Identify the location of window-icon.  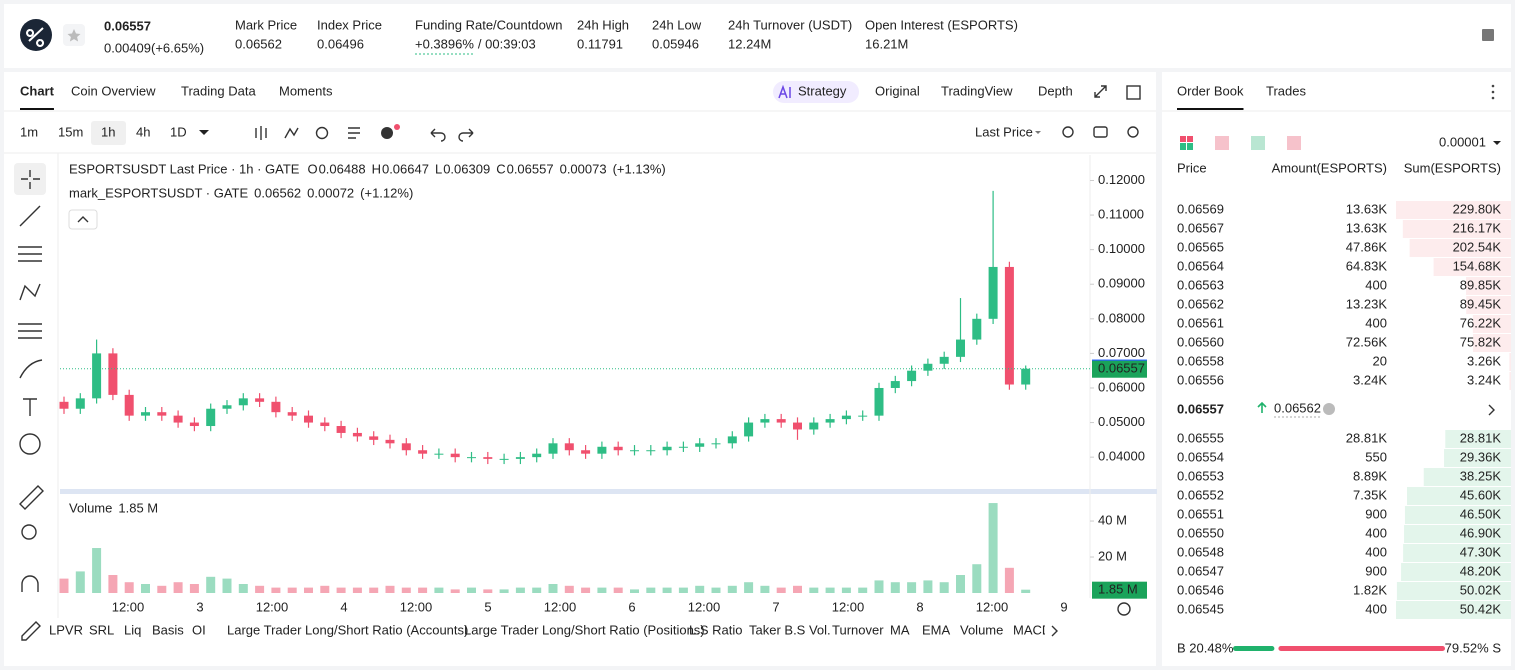
(1133, 92).